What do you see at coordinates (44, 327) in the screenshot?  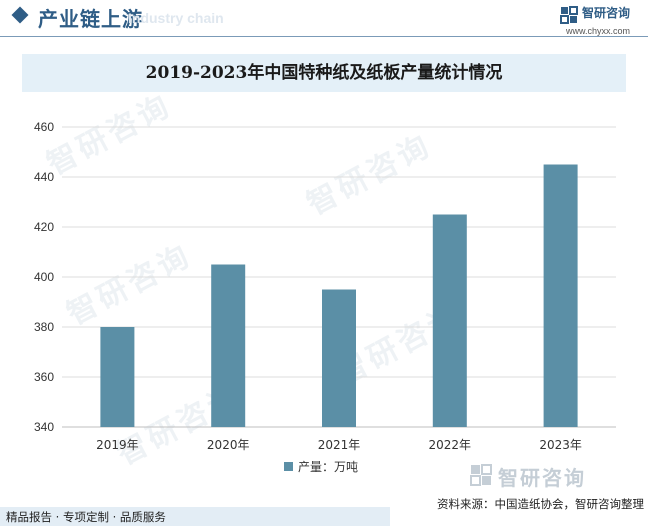 I see `y-tick-label: 380` at bounding box center [44, 327].